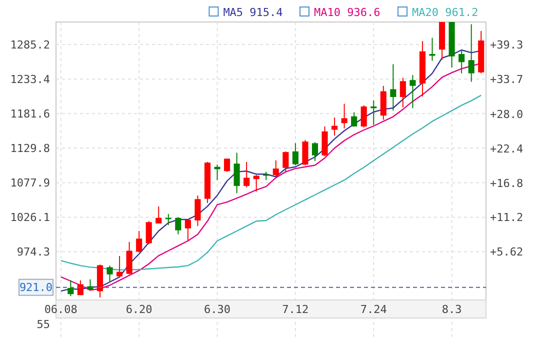 The height and width of the screenshot is (338, 534). What do you see at coordinates (61, 309) in the screenshot?
I see `x-tick-label: 06.08` at bounding box center [61, 309].